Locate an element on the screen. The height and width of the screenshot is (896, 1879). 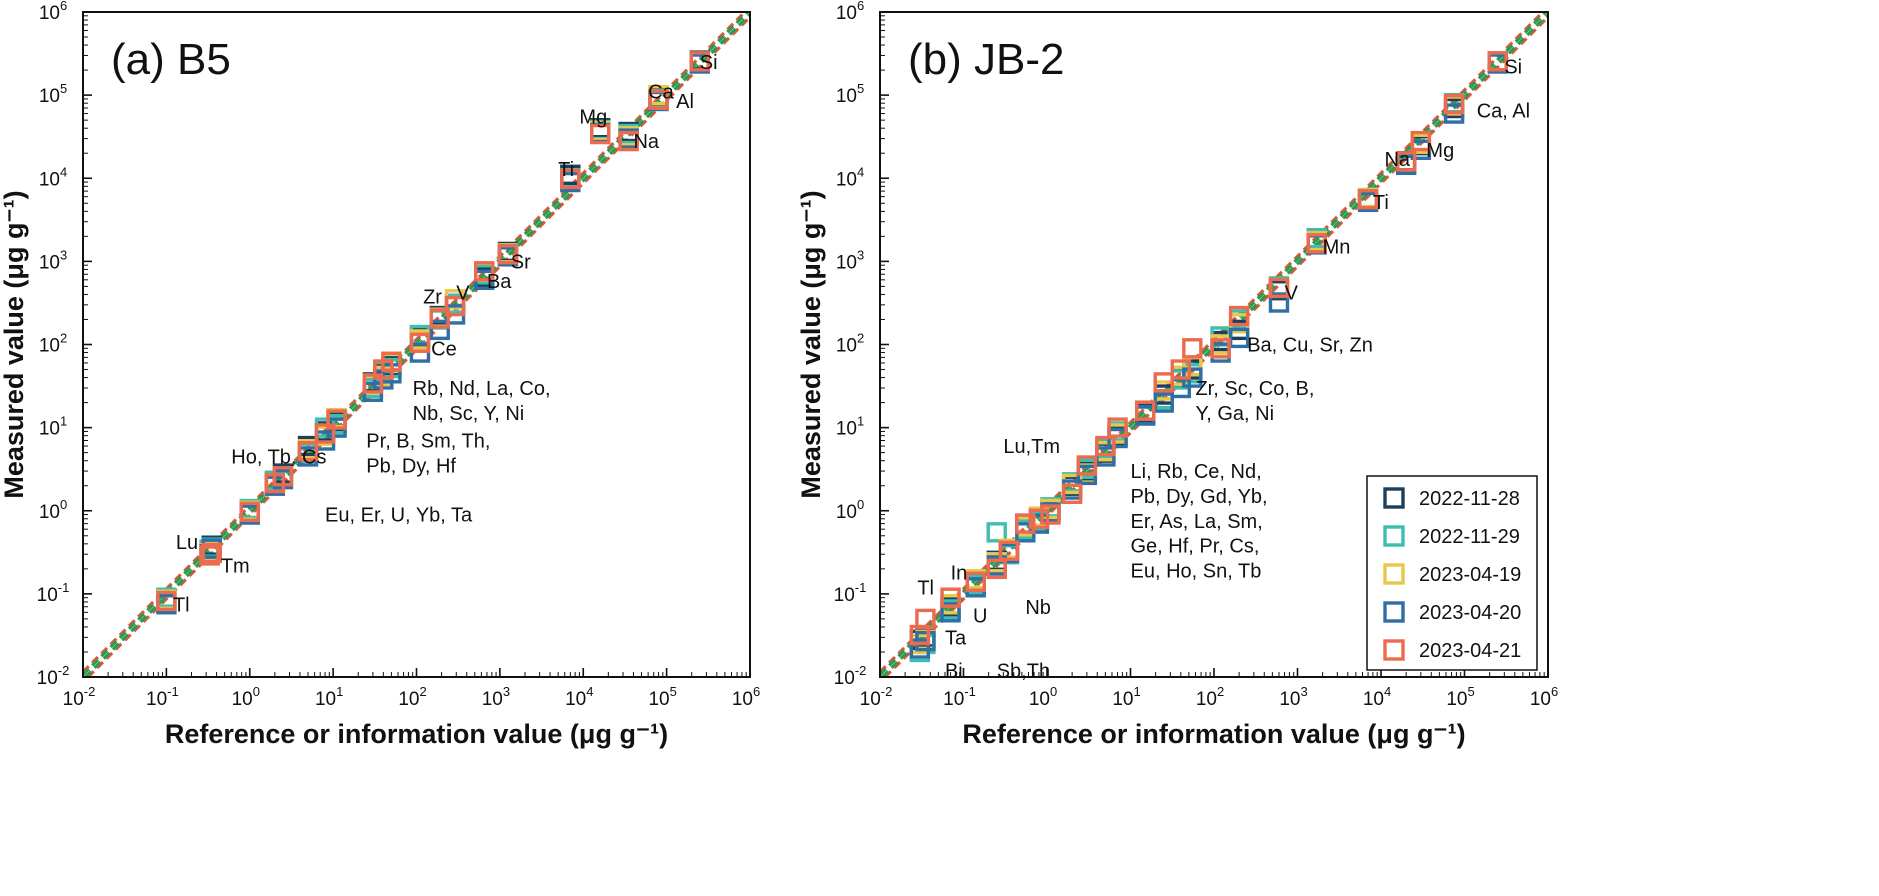
element-annotation: Ca is located at coordinates (661, 93).